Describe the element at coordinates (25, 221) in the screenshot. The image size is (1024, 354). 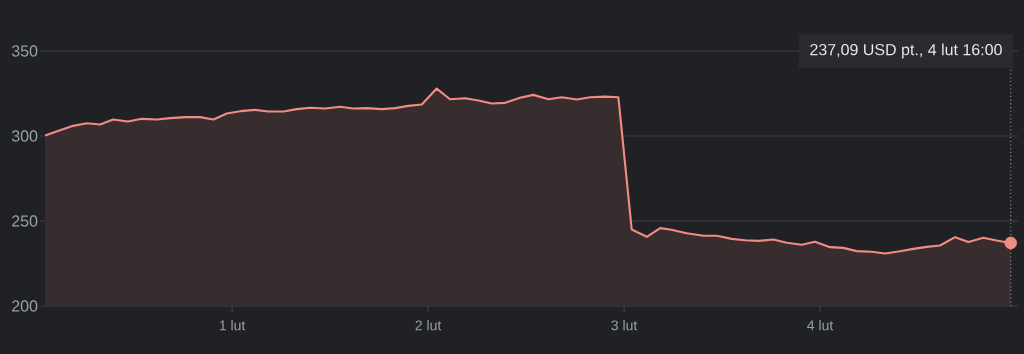
I see `y-tick-label: 250` at that location.